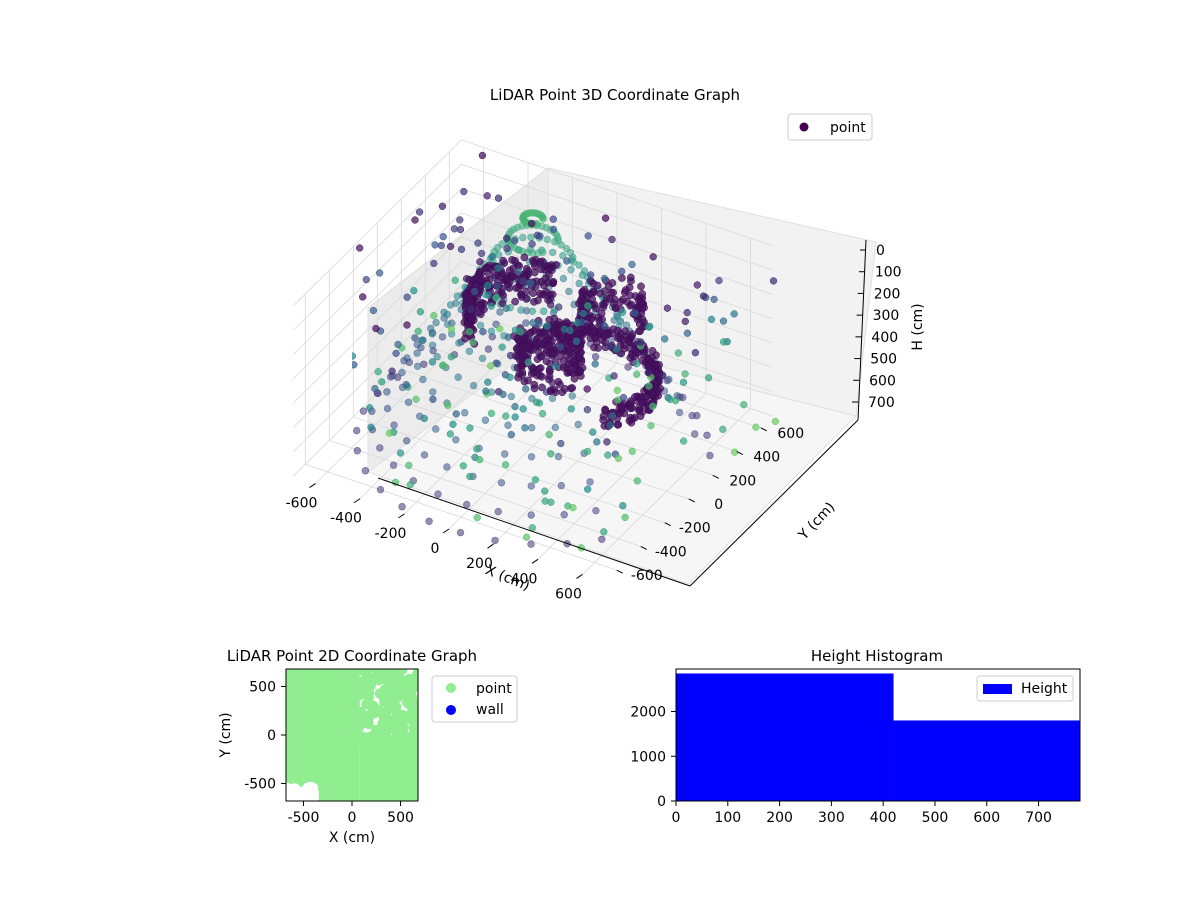 This screenshot has width=1200, height=900. I want to click on z-tick-label-3d: 600, so click(882, 381).